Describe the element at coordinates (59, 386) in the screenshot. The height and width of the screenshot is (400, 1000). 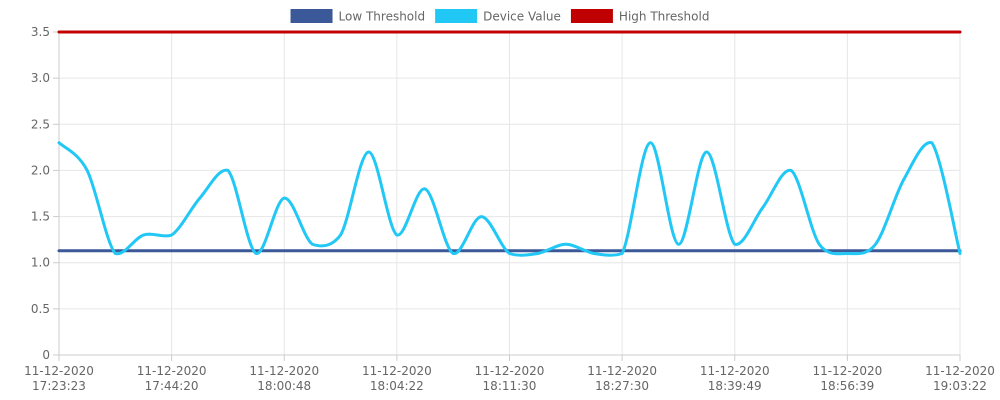
I see `x-tick-label-time: 17:23:23` at that location.